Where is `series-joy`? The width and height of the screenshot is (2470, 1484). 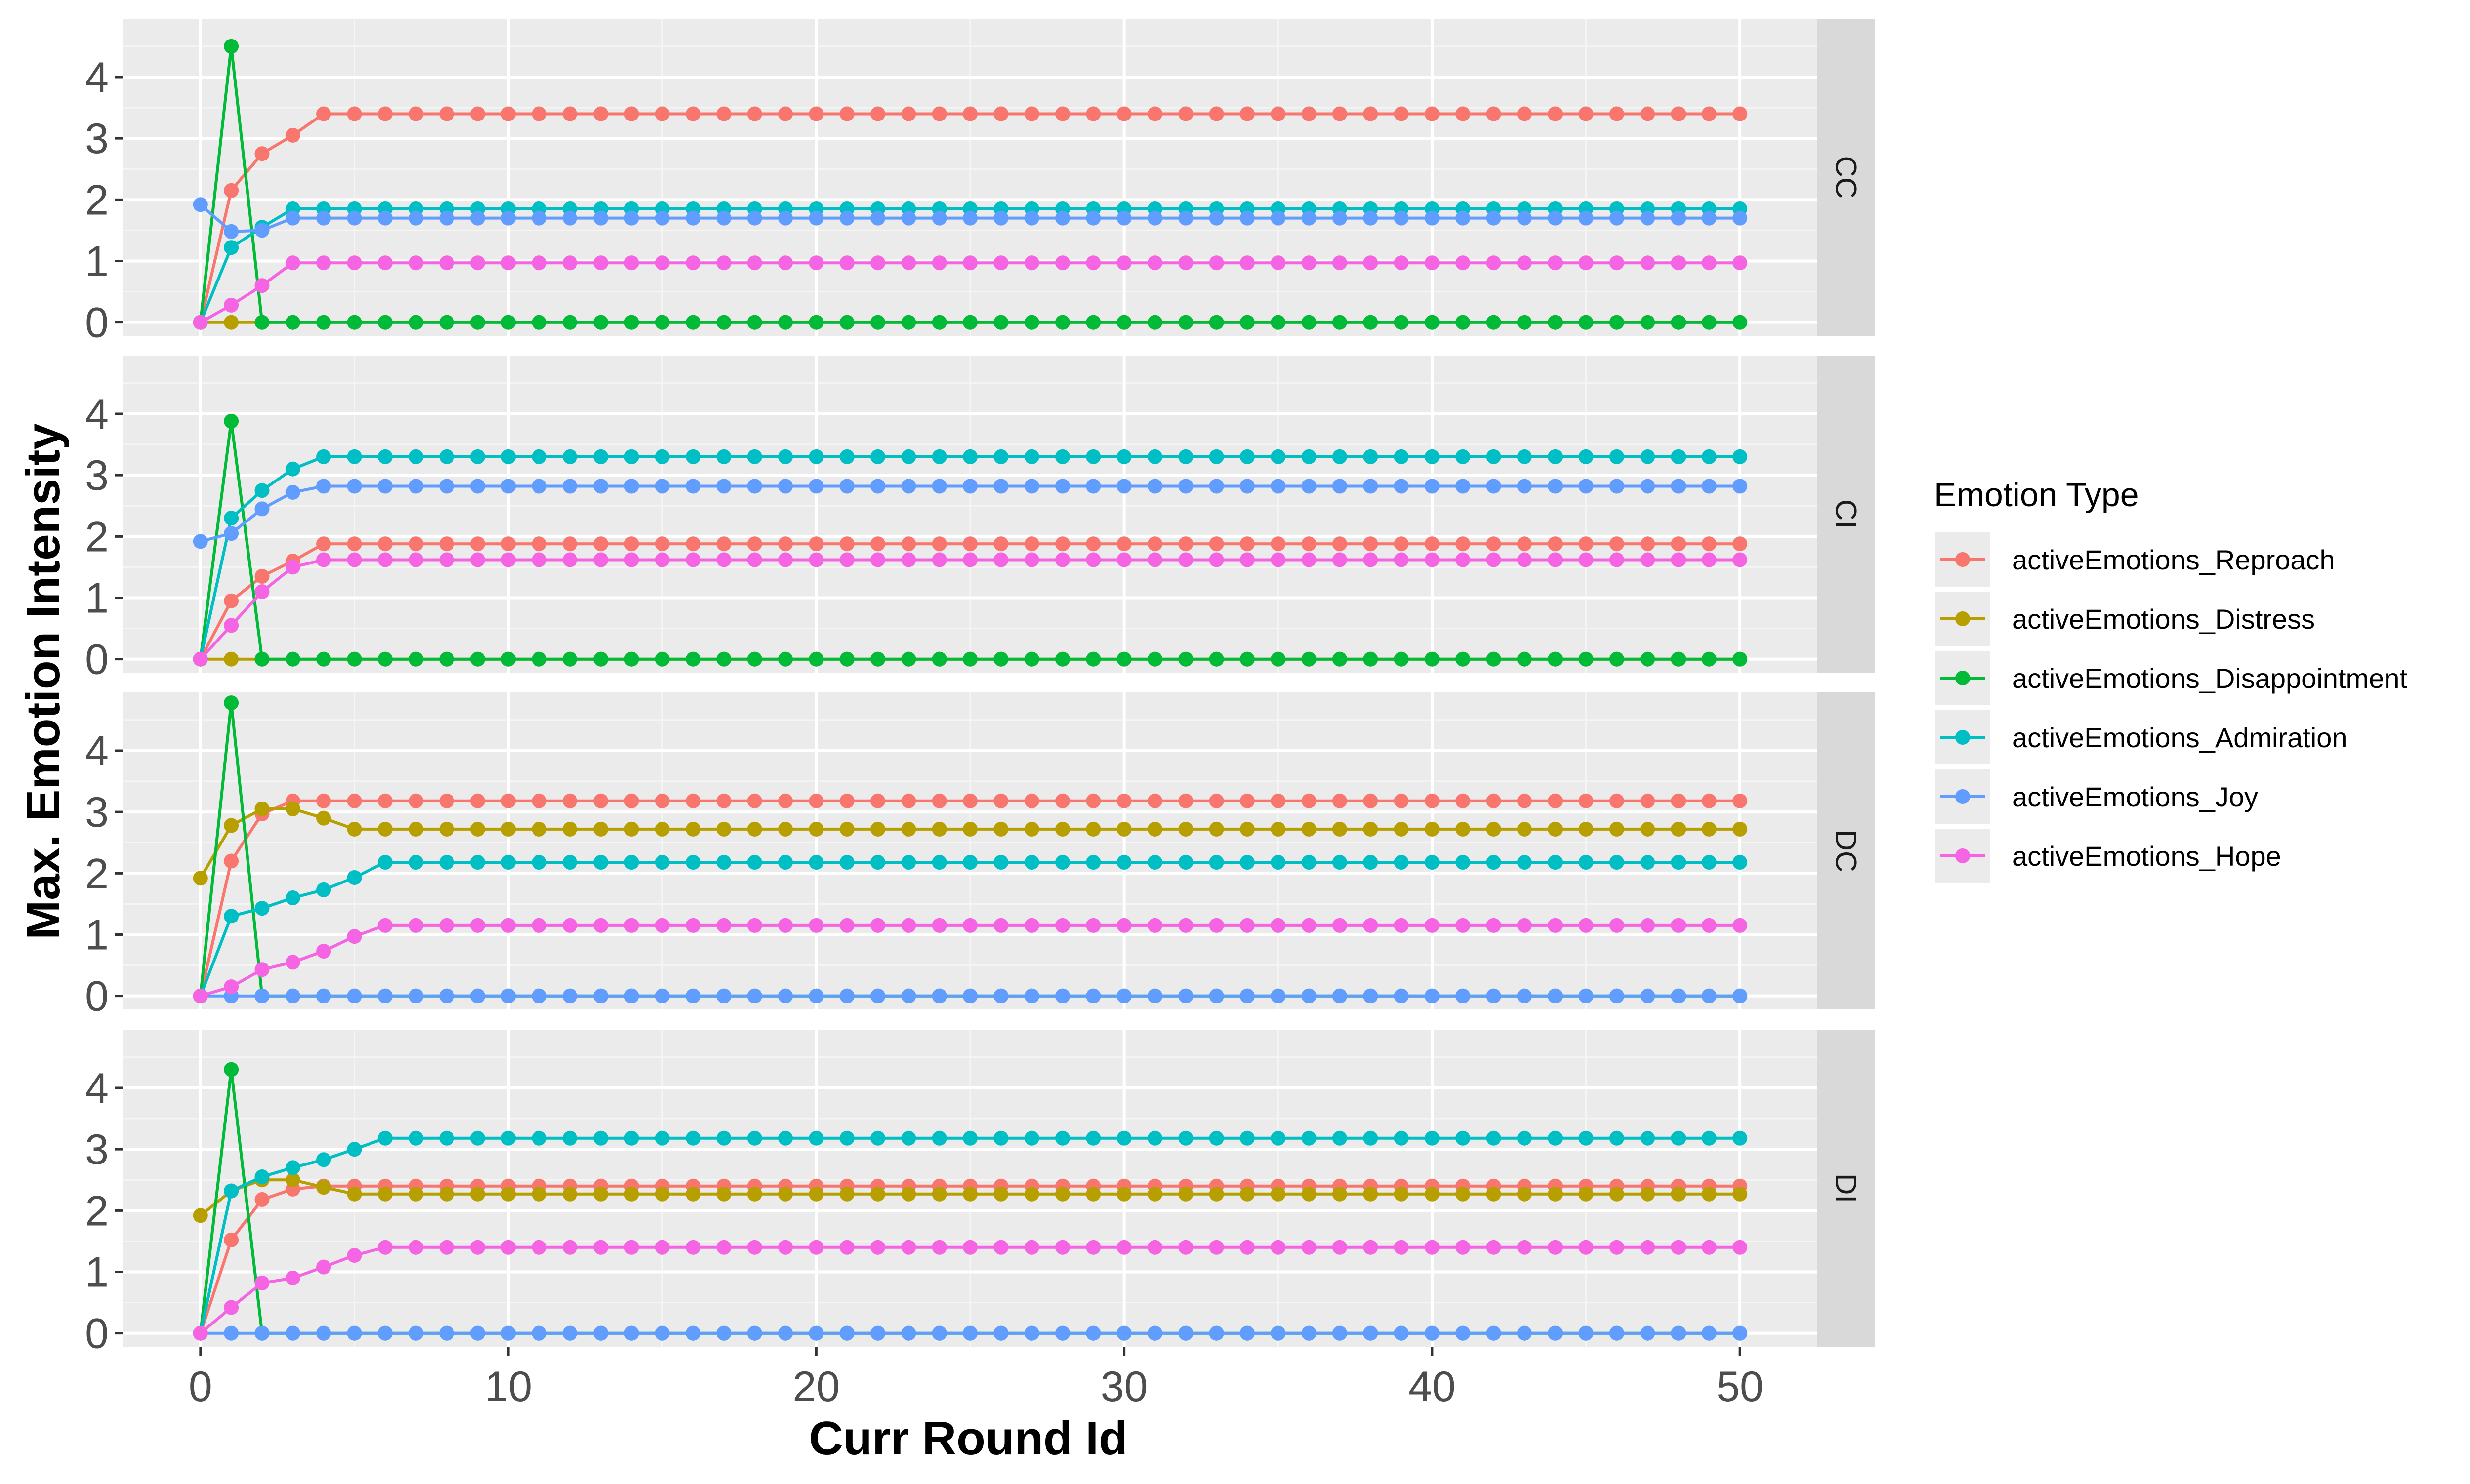 series-joy is located at coordinates (970, 514).